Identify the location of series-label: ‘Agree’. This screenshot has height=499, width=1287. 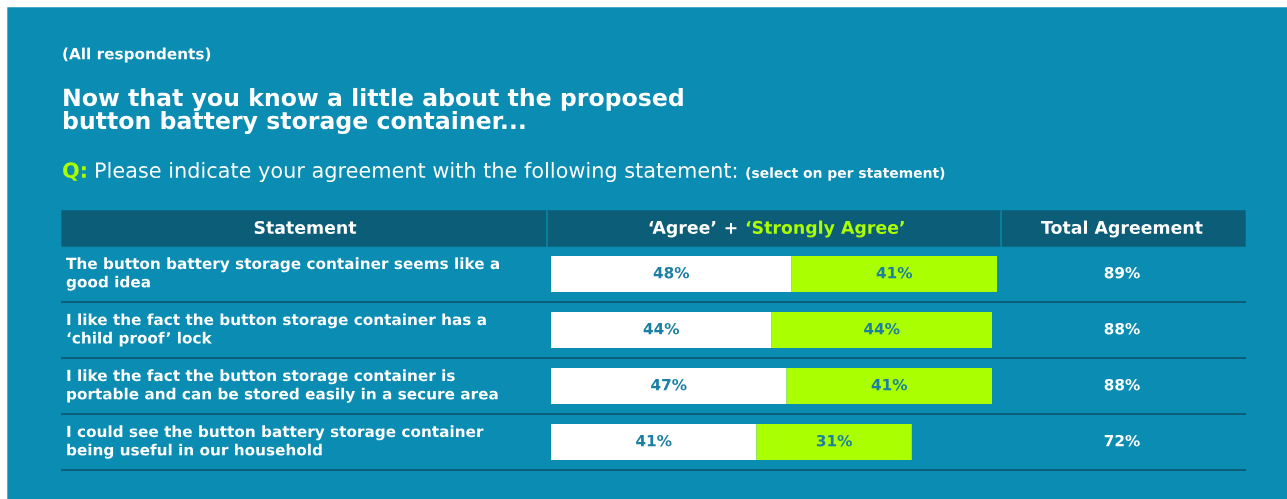
(682, 229).